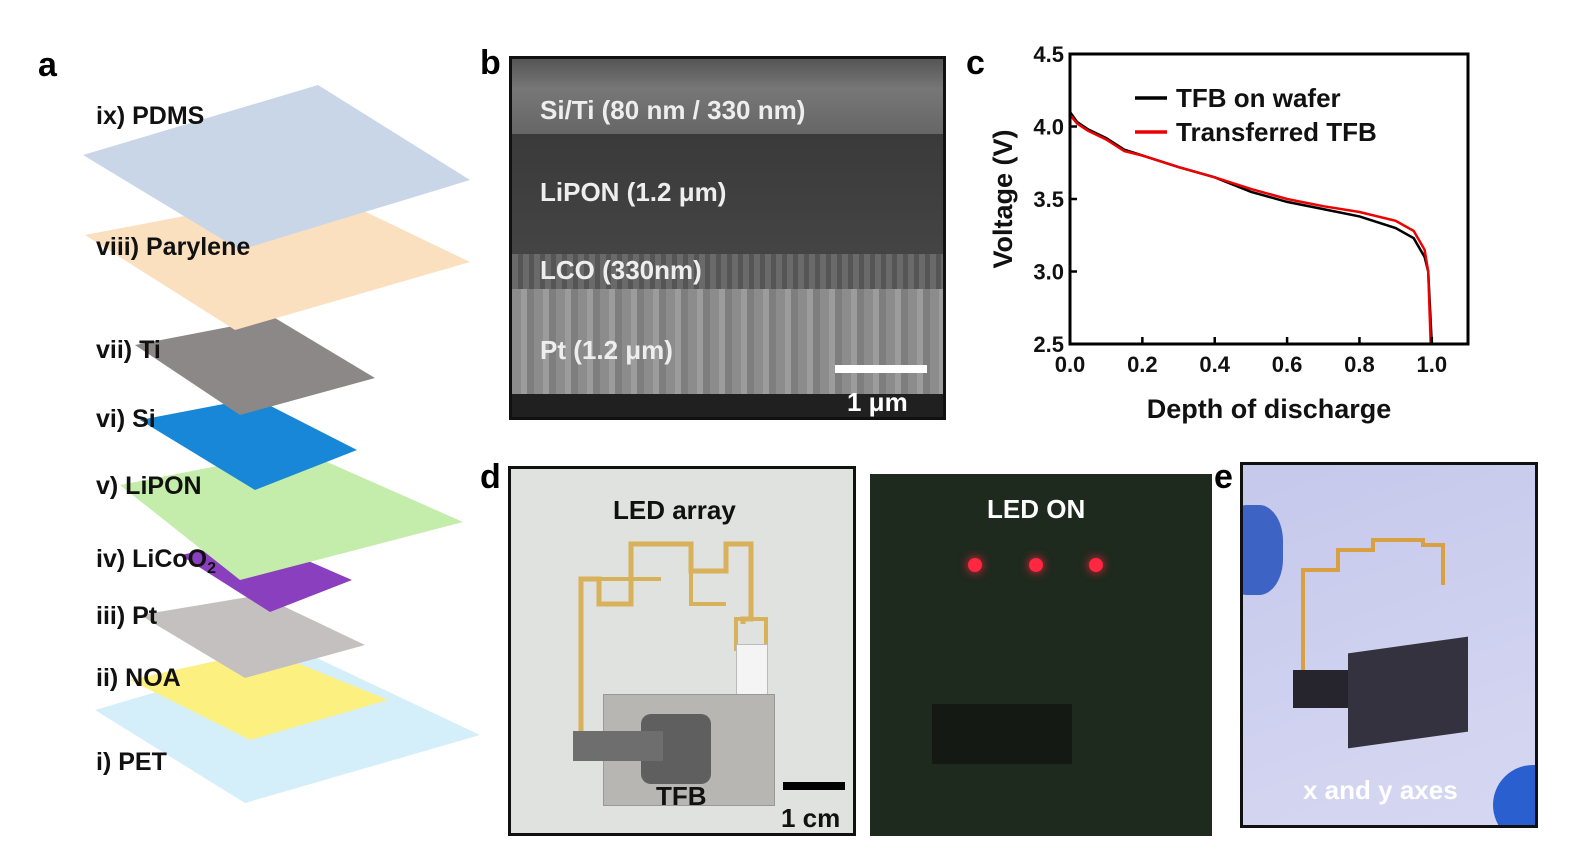  I want to click on layer-lipon, so click(291, 515).